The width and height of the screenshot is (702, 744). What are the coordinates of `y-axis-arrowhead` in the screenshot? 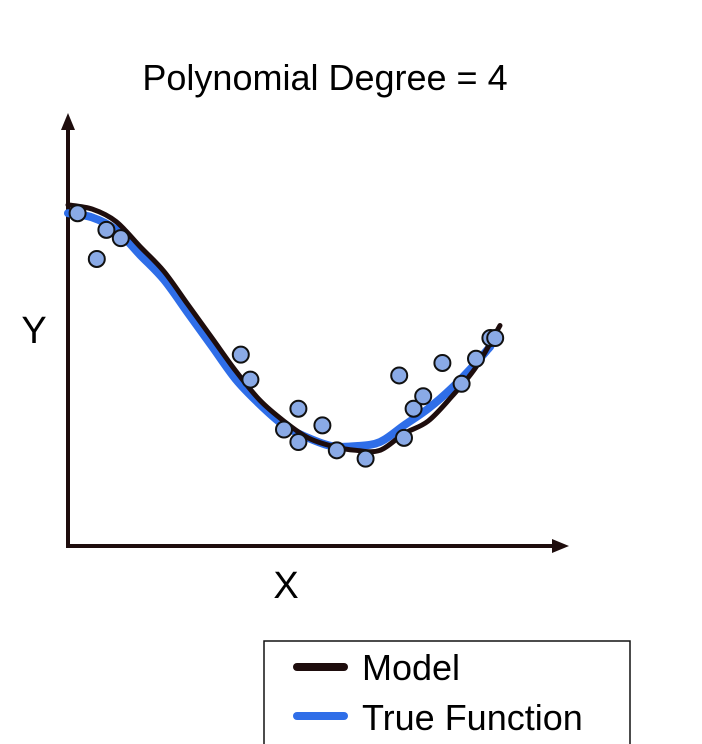 It's located at (68, 121).